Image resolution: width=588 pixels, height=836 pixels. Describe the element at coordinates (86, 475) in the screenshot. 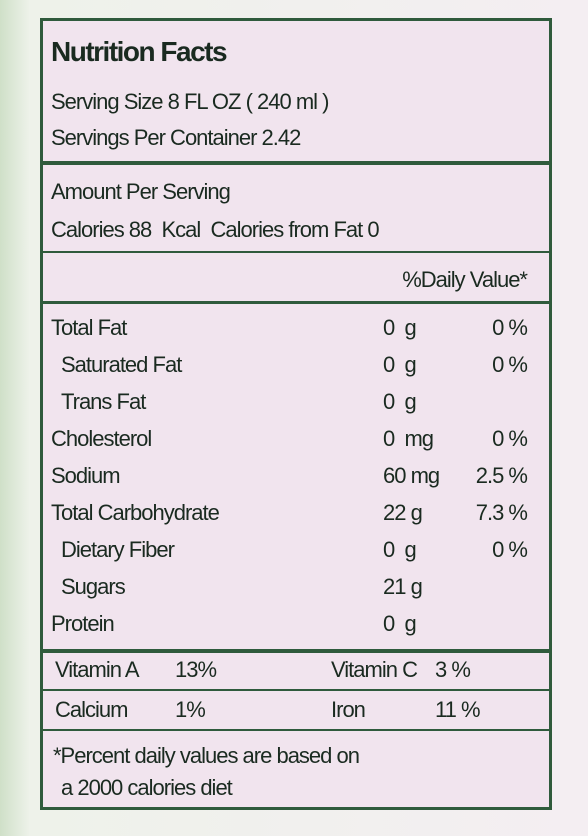

I see `nutrient-name: Sodium` at that location.